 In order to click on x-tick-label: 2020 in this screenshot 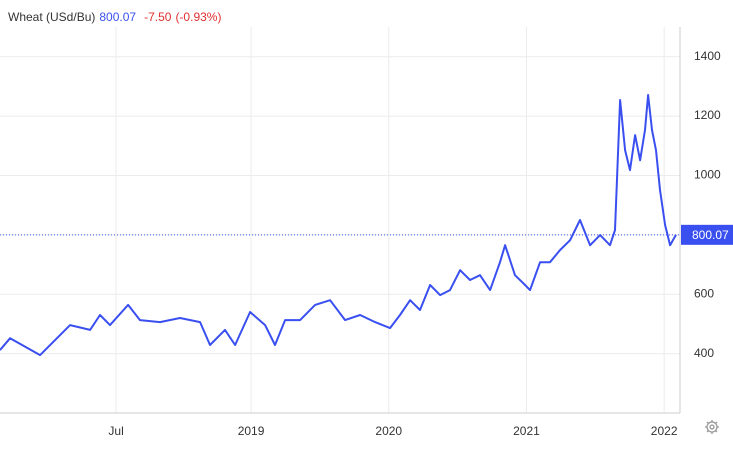, I will do `click(388, 431)`.